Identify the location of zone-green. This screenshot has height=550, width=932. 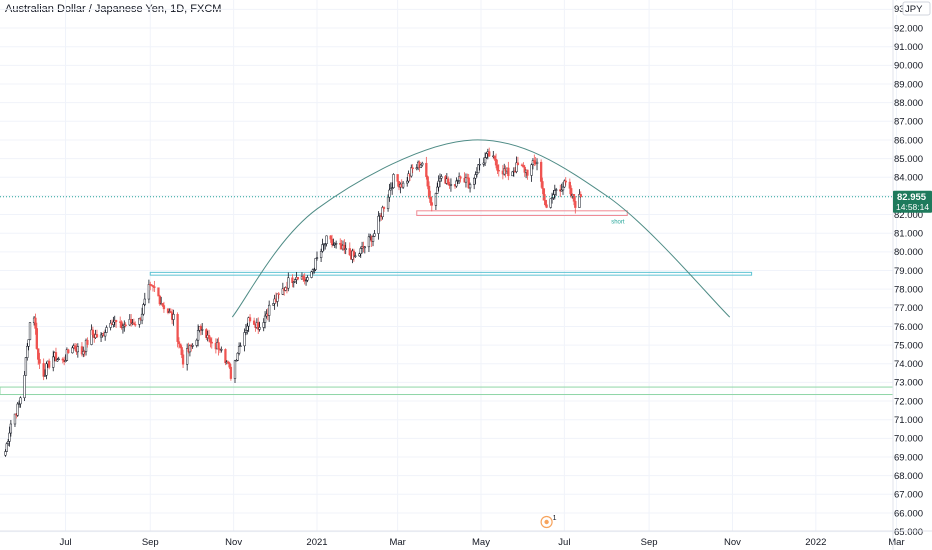
(447, 391).